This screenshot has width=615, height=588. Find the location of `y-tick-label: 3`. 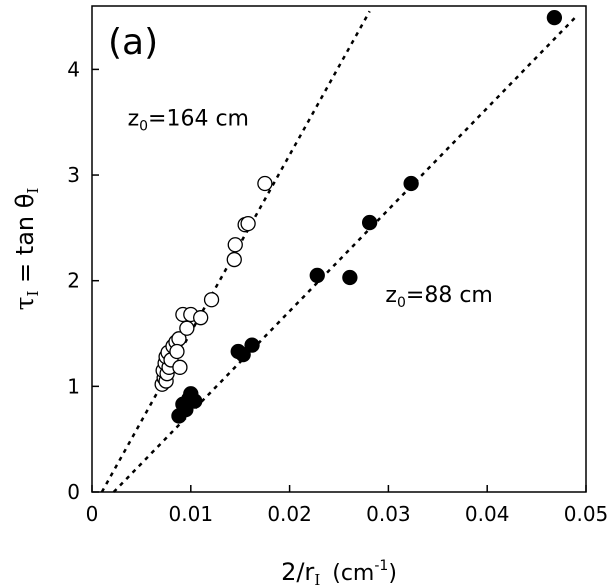

y-tick-label: 3 is located at coordinates (73, 175).